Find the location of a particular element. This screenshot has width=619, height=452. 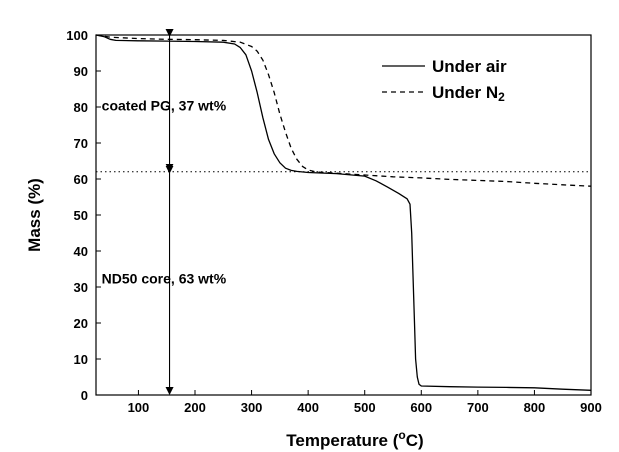

x-tick-label: 600 is located at coordinates (421, 407).